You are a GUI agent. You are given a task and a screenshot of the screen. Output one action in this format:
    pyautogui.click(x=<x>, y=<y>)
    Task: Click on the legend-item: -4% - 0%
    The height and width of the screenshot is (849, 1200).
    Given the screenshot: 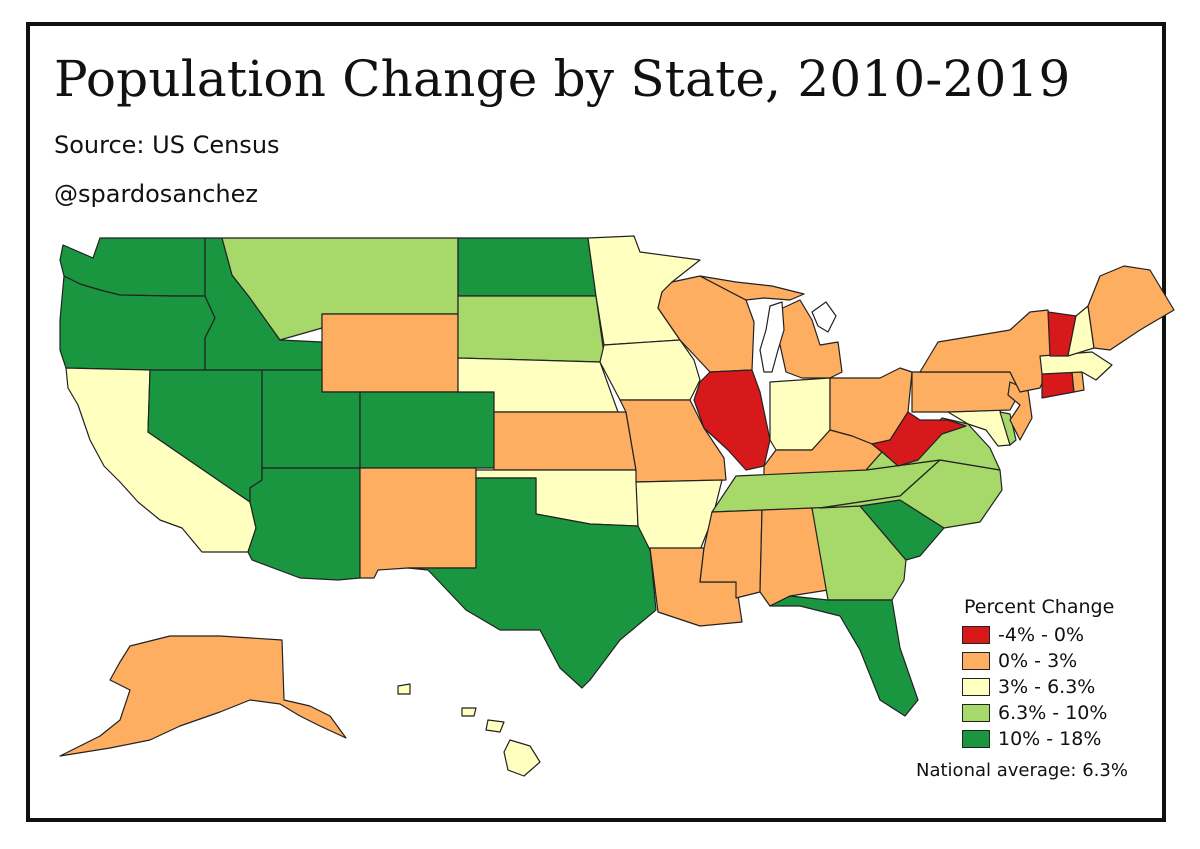 What is the action you would take?
    pyautogui.click(x=1038, y=635)
    